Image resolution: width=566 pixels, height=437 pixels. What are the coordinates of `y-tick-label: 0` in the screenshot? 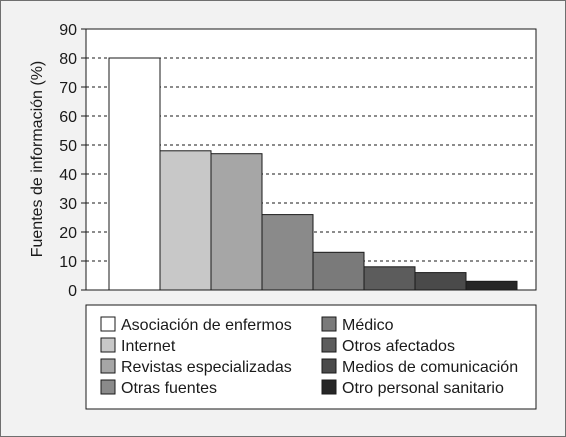 It's located at (72, 291).